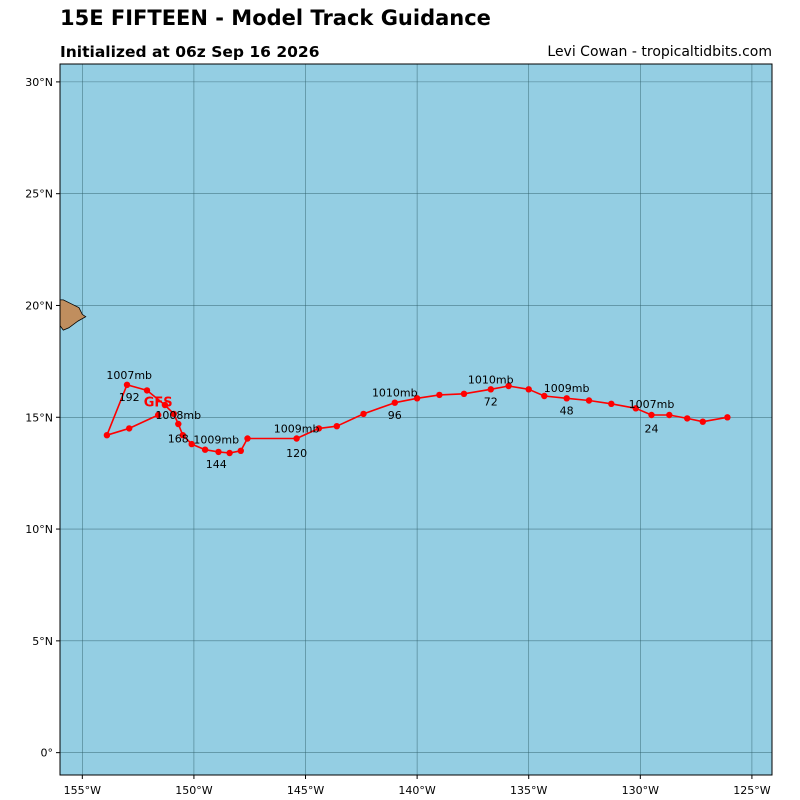  What do you see at coordinates (39, 194) in the screenshot?
I see `lat-tick-label: 25°N` at bounding box center [39, 194].